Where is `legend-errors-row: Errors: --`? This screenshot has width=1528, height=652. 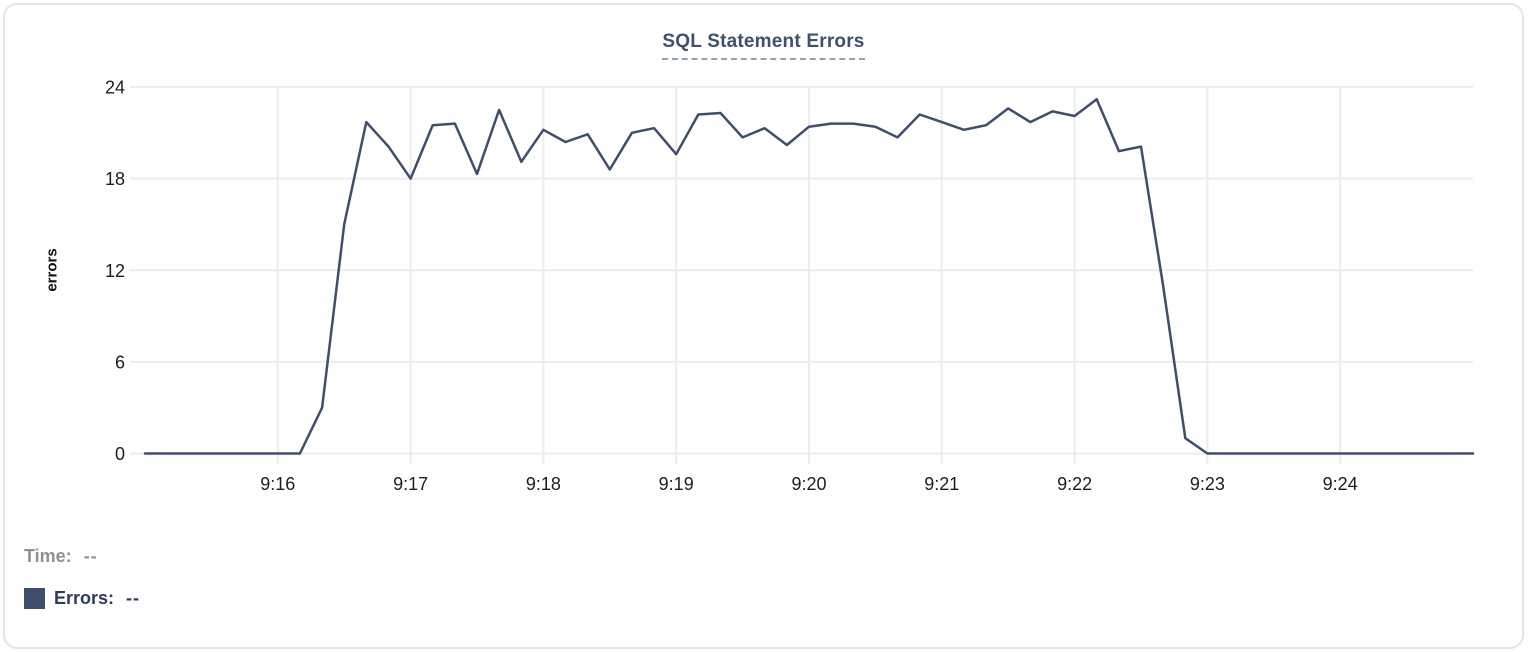
legend-errors-row: Errors: -- is located at coordinates (82, 598).